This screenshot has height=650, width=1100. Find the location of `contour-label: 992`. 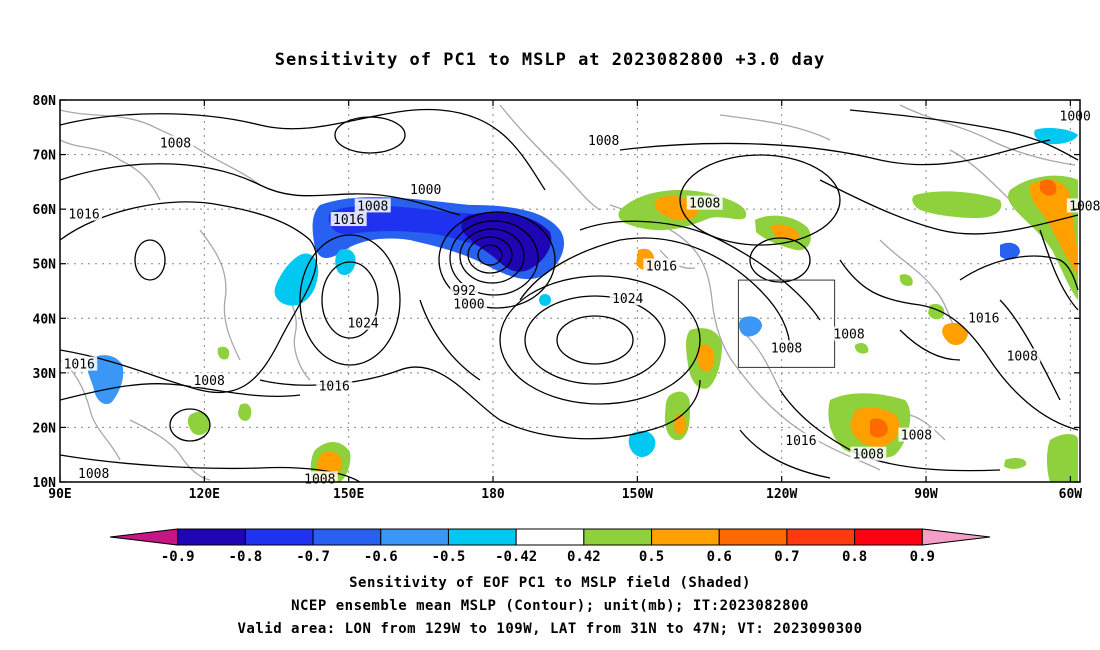

contour-label: 992 is located at coordinates (463, 291).